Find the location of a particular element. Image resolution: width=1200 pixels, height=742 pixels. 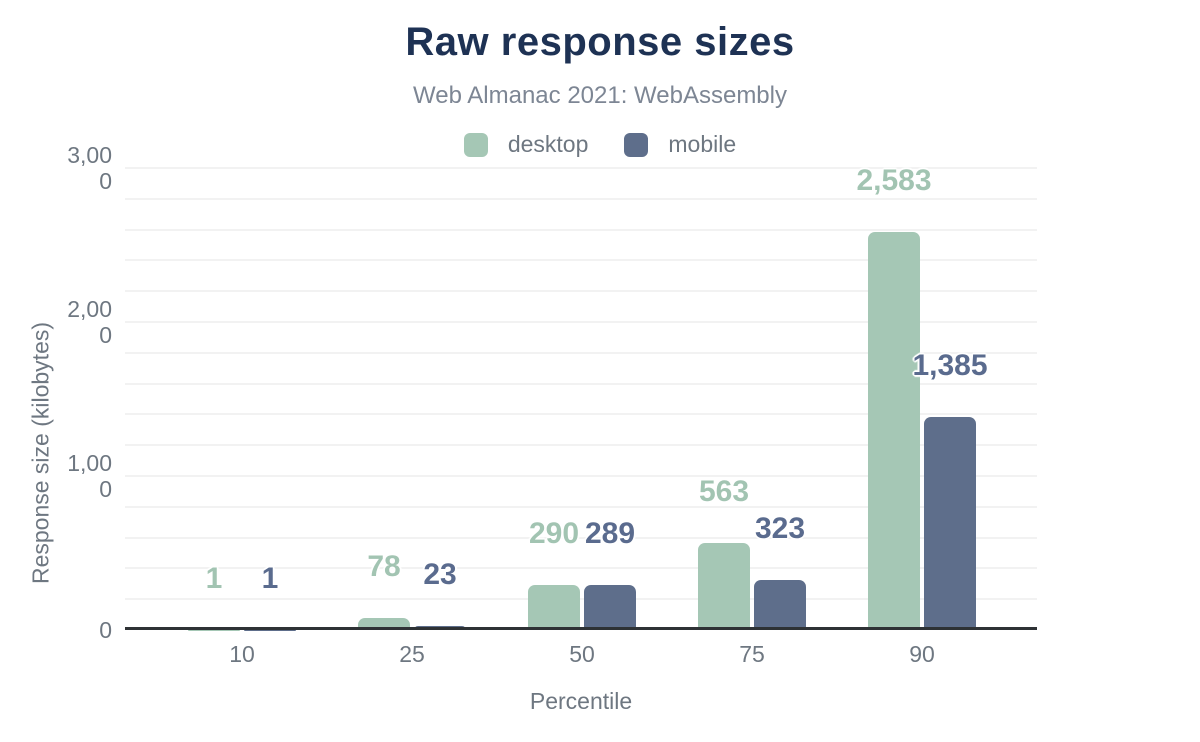

bar-label-mobile-p50: 289 is located at coordinates (610, 534).